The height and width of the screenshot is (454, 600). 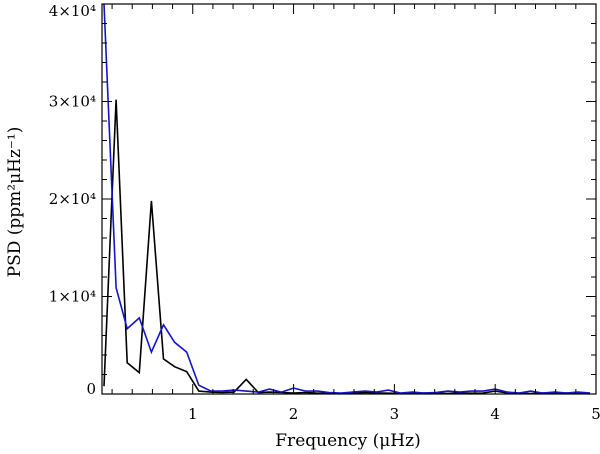 What do you see at coordinates (193, 414) in the screenshot?
I see `x-tick-label: 1` at bounding box center [193, 414].